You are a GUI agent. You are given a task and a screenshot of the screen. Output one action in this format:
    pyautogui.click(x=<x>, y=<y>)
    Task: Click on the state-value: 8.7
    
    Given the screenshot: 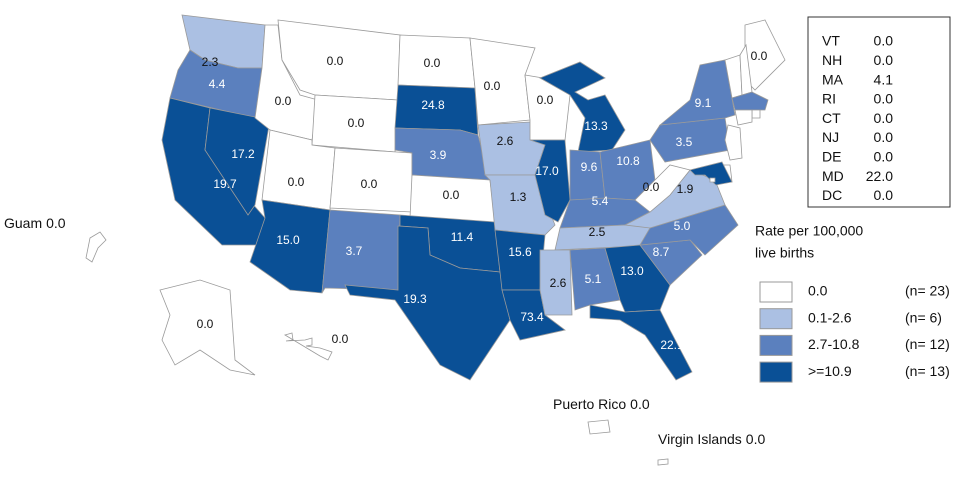 What is the action you would take?
    pyautogui.click(x=661, y=252)
    